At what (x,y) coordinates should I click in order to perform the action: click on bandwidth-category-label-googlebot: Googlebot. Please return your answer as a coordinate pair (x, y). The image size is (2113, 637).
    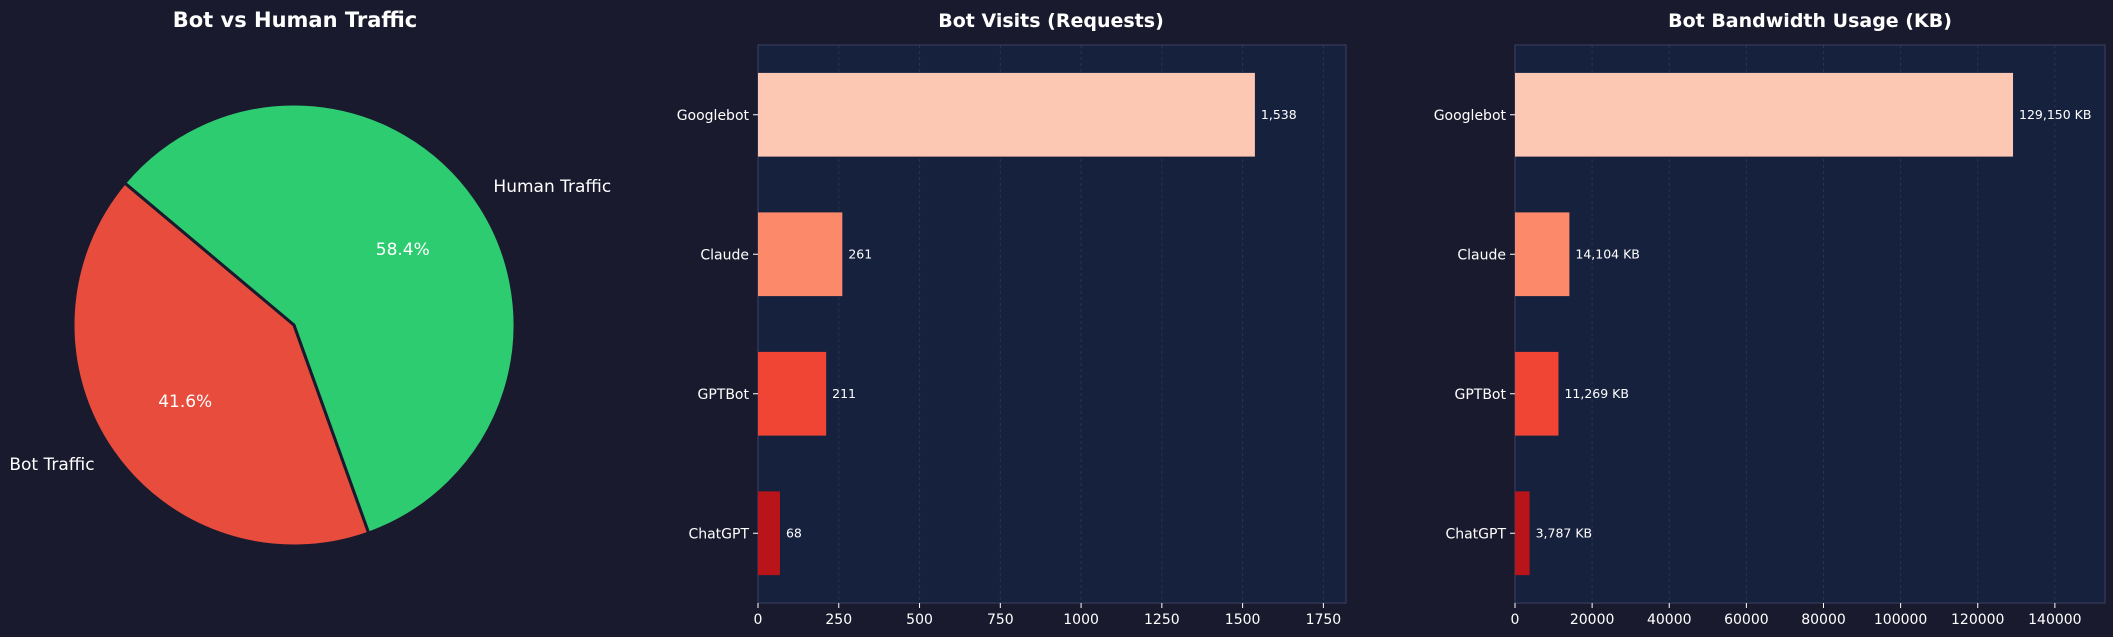
    Looking at the image, I should click on (1470, 116).